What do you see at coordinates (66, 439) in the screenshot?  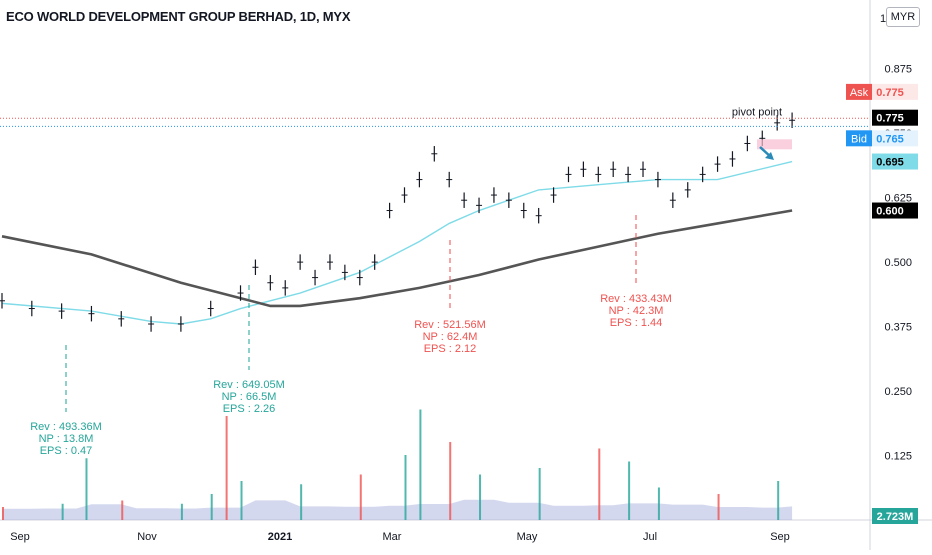 I see `annotation-text: NP : 13.8M` at bounding box center [66, 439].